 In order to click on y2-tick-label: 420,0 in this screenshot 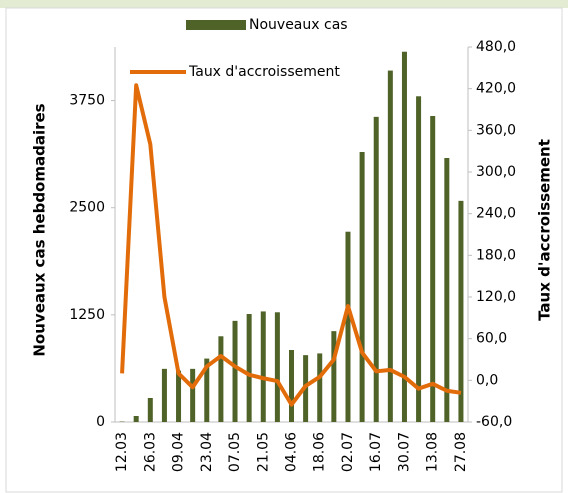, I will do `click(496, 89)`.